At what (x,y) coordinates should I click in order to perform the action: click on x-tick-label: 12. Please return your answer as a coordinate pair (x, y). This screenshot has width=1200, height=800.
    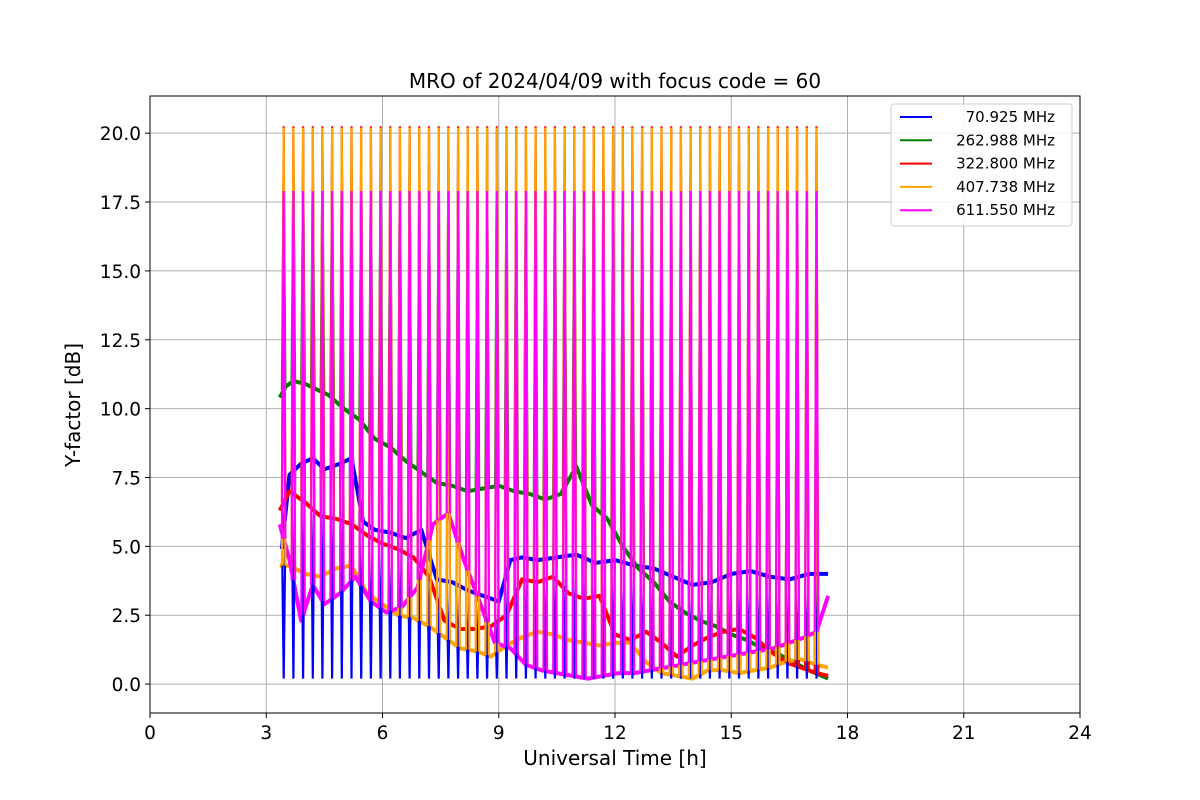
    Looking at the image, I should click on (615, 733).